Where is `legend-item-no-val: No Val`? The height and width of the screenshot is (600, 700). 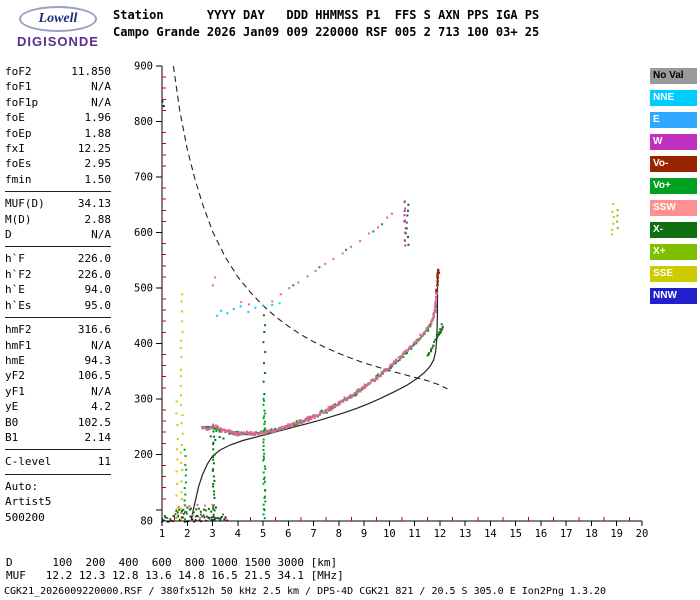
legend-item-no-val: No Val is located at coordinates (673, 76).